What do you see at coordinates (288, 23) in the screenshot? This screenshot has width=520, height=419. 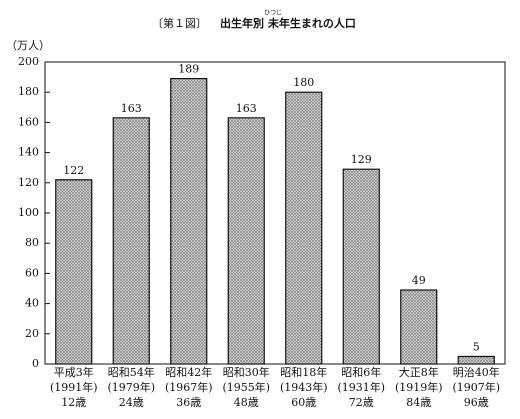 I see `chart-title: 出生年別 未年生まれの人口` at bounding box center [288, 23].